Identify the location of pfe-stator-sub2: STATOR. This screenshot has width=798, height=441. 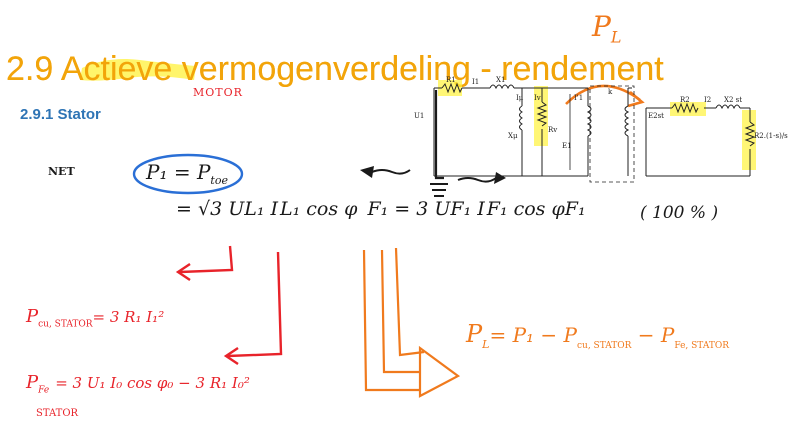
(57, 413).